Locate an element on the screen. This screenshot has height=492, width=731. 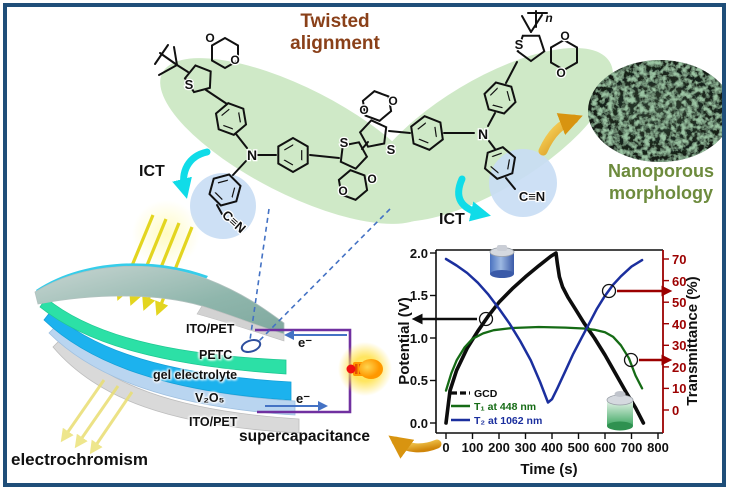
electron-label-top: e⁻ is located at coordinates (305, 342).